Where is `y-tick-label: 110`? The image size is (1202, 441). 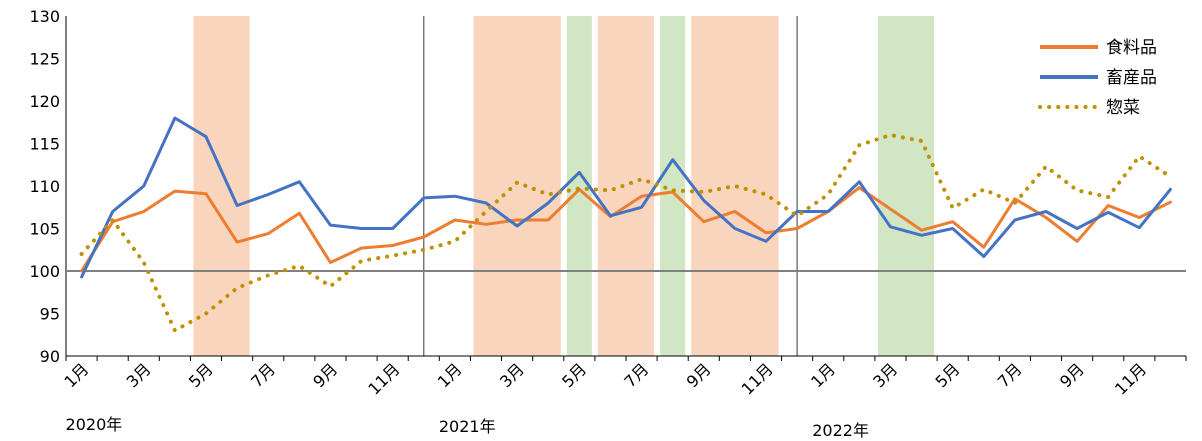 y-tick-label: 110 is located at coordinates (44, 186).